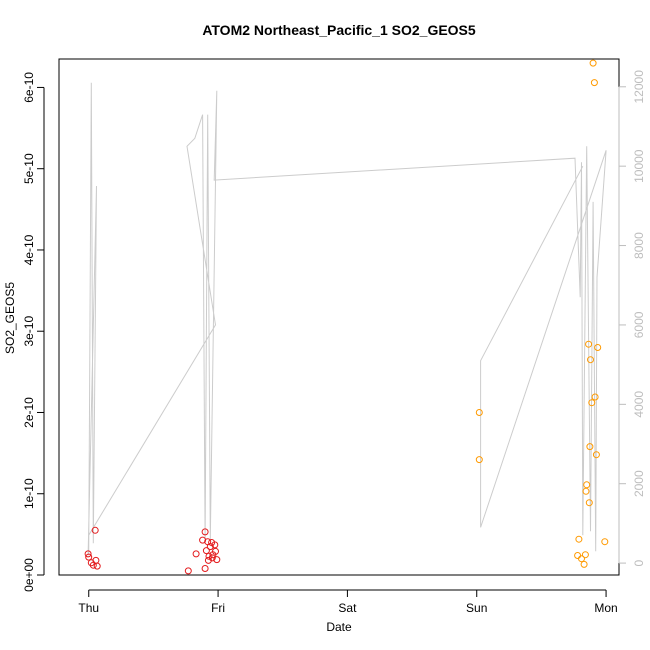 Image resolution: width=650 pixels, height=650 pixels. I want to click on x-axis: Thu Fri Sat Sun Mon, so click(348, 602).